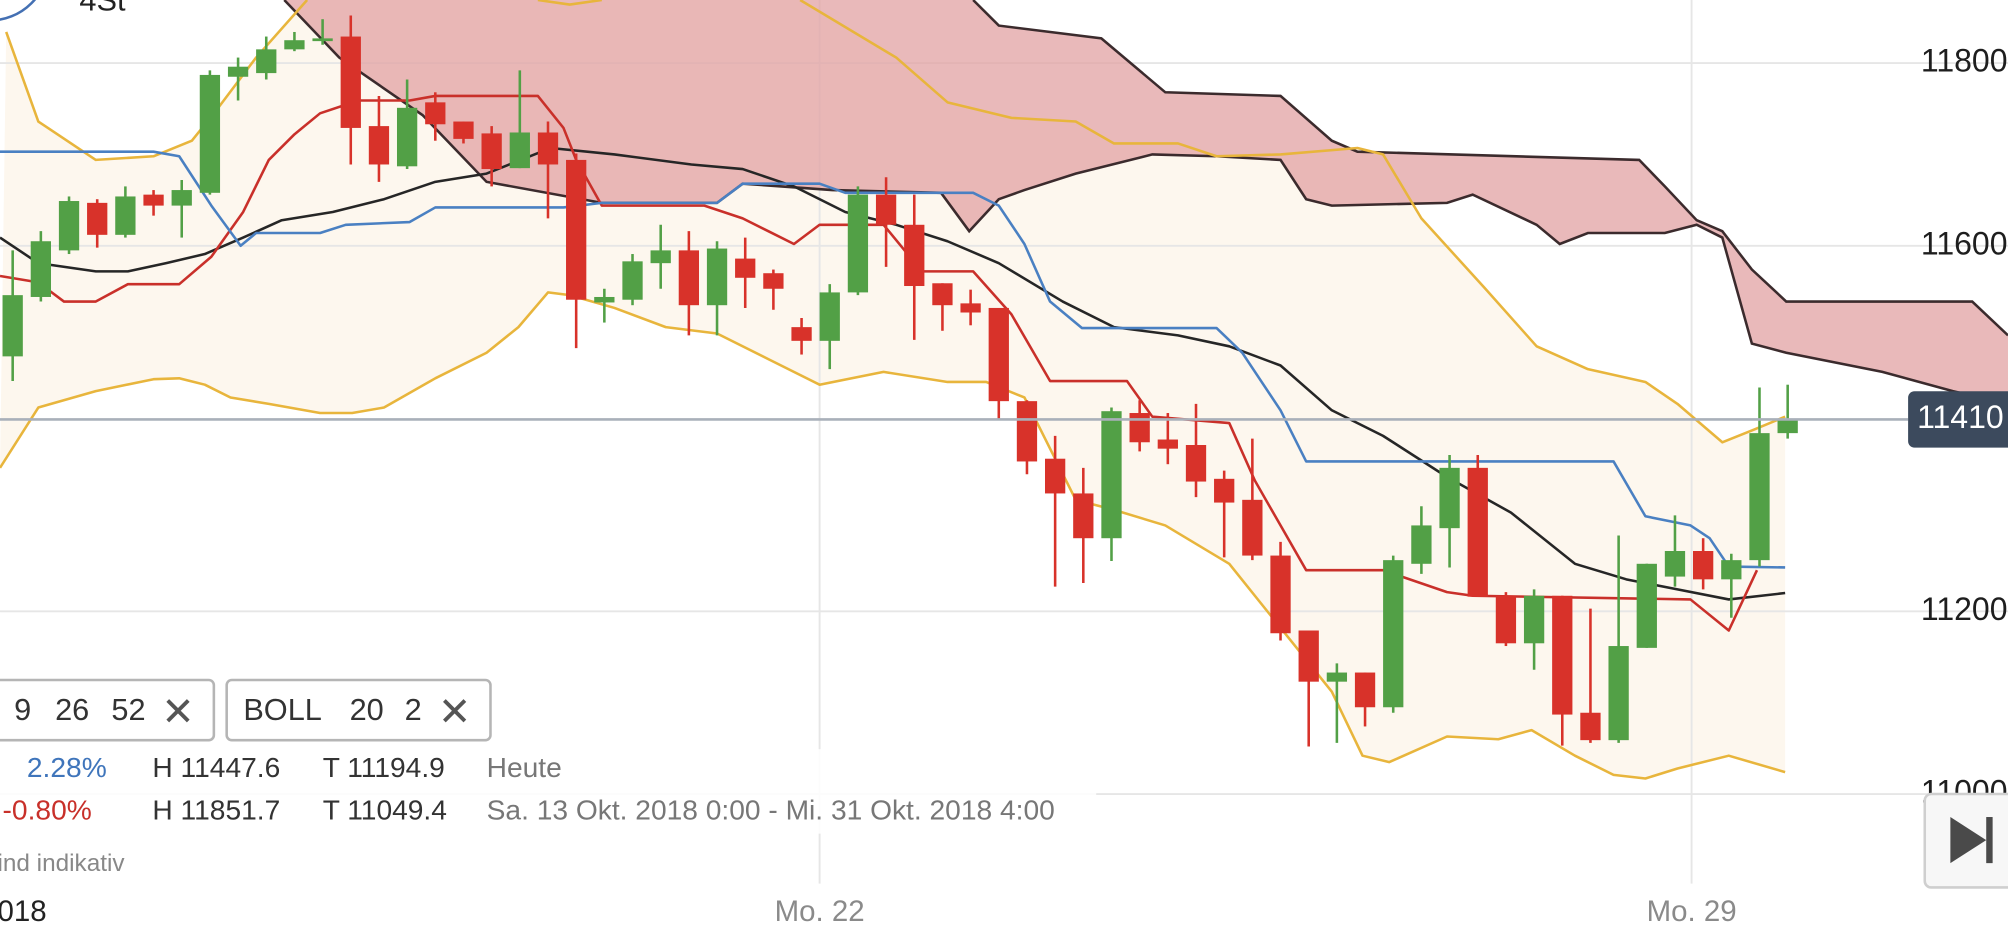 The image size is (2008, 931). Describe the element at coordinates (1960, 417) in the screenshot. I see `price-tag-label: 11410` at that location.